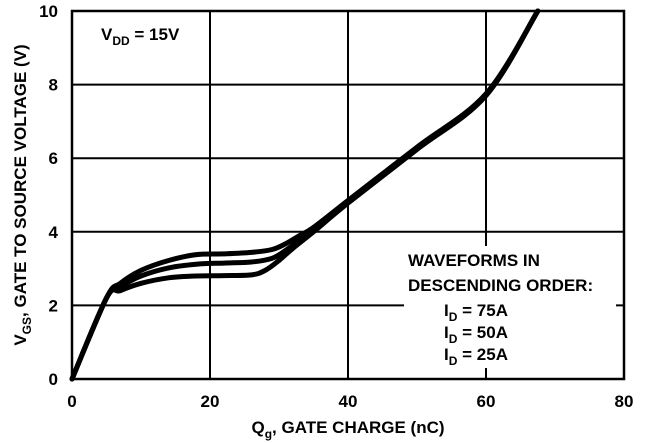  I want to click on vdd-annotation: VDD = 15V, so click(140, 36).